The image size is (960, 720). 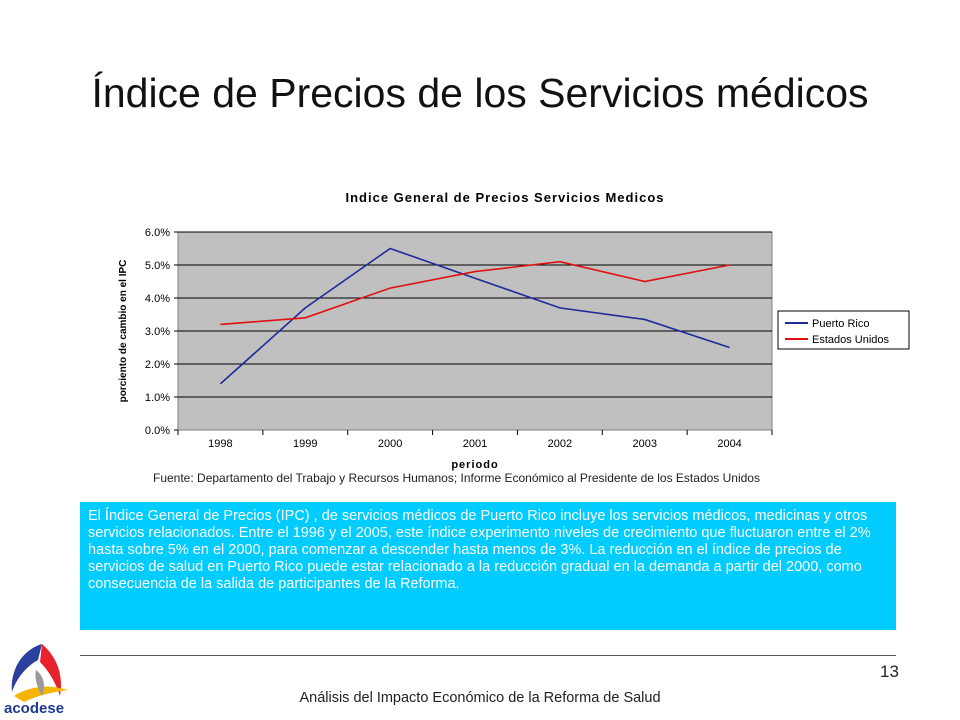 I want to click on x-axis-label: periodo, so click(x=474, y=465).